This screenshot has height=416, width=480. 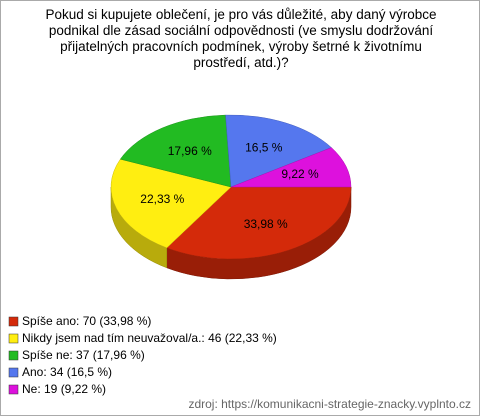 What do you see at coordinates (266, 224) in the screenshot?
I see `data-label: 33,98 %` at bounding box center [266, 224].